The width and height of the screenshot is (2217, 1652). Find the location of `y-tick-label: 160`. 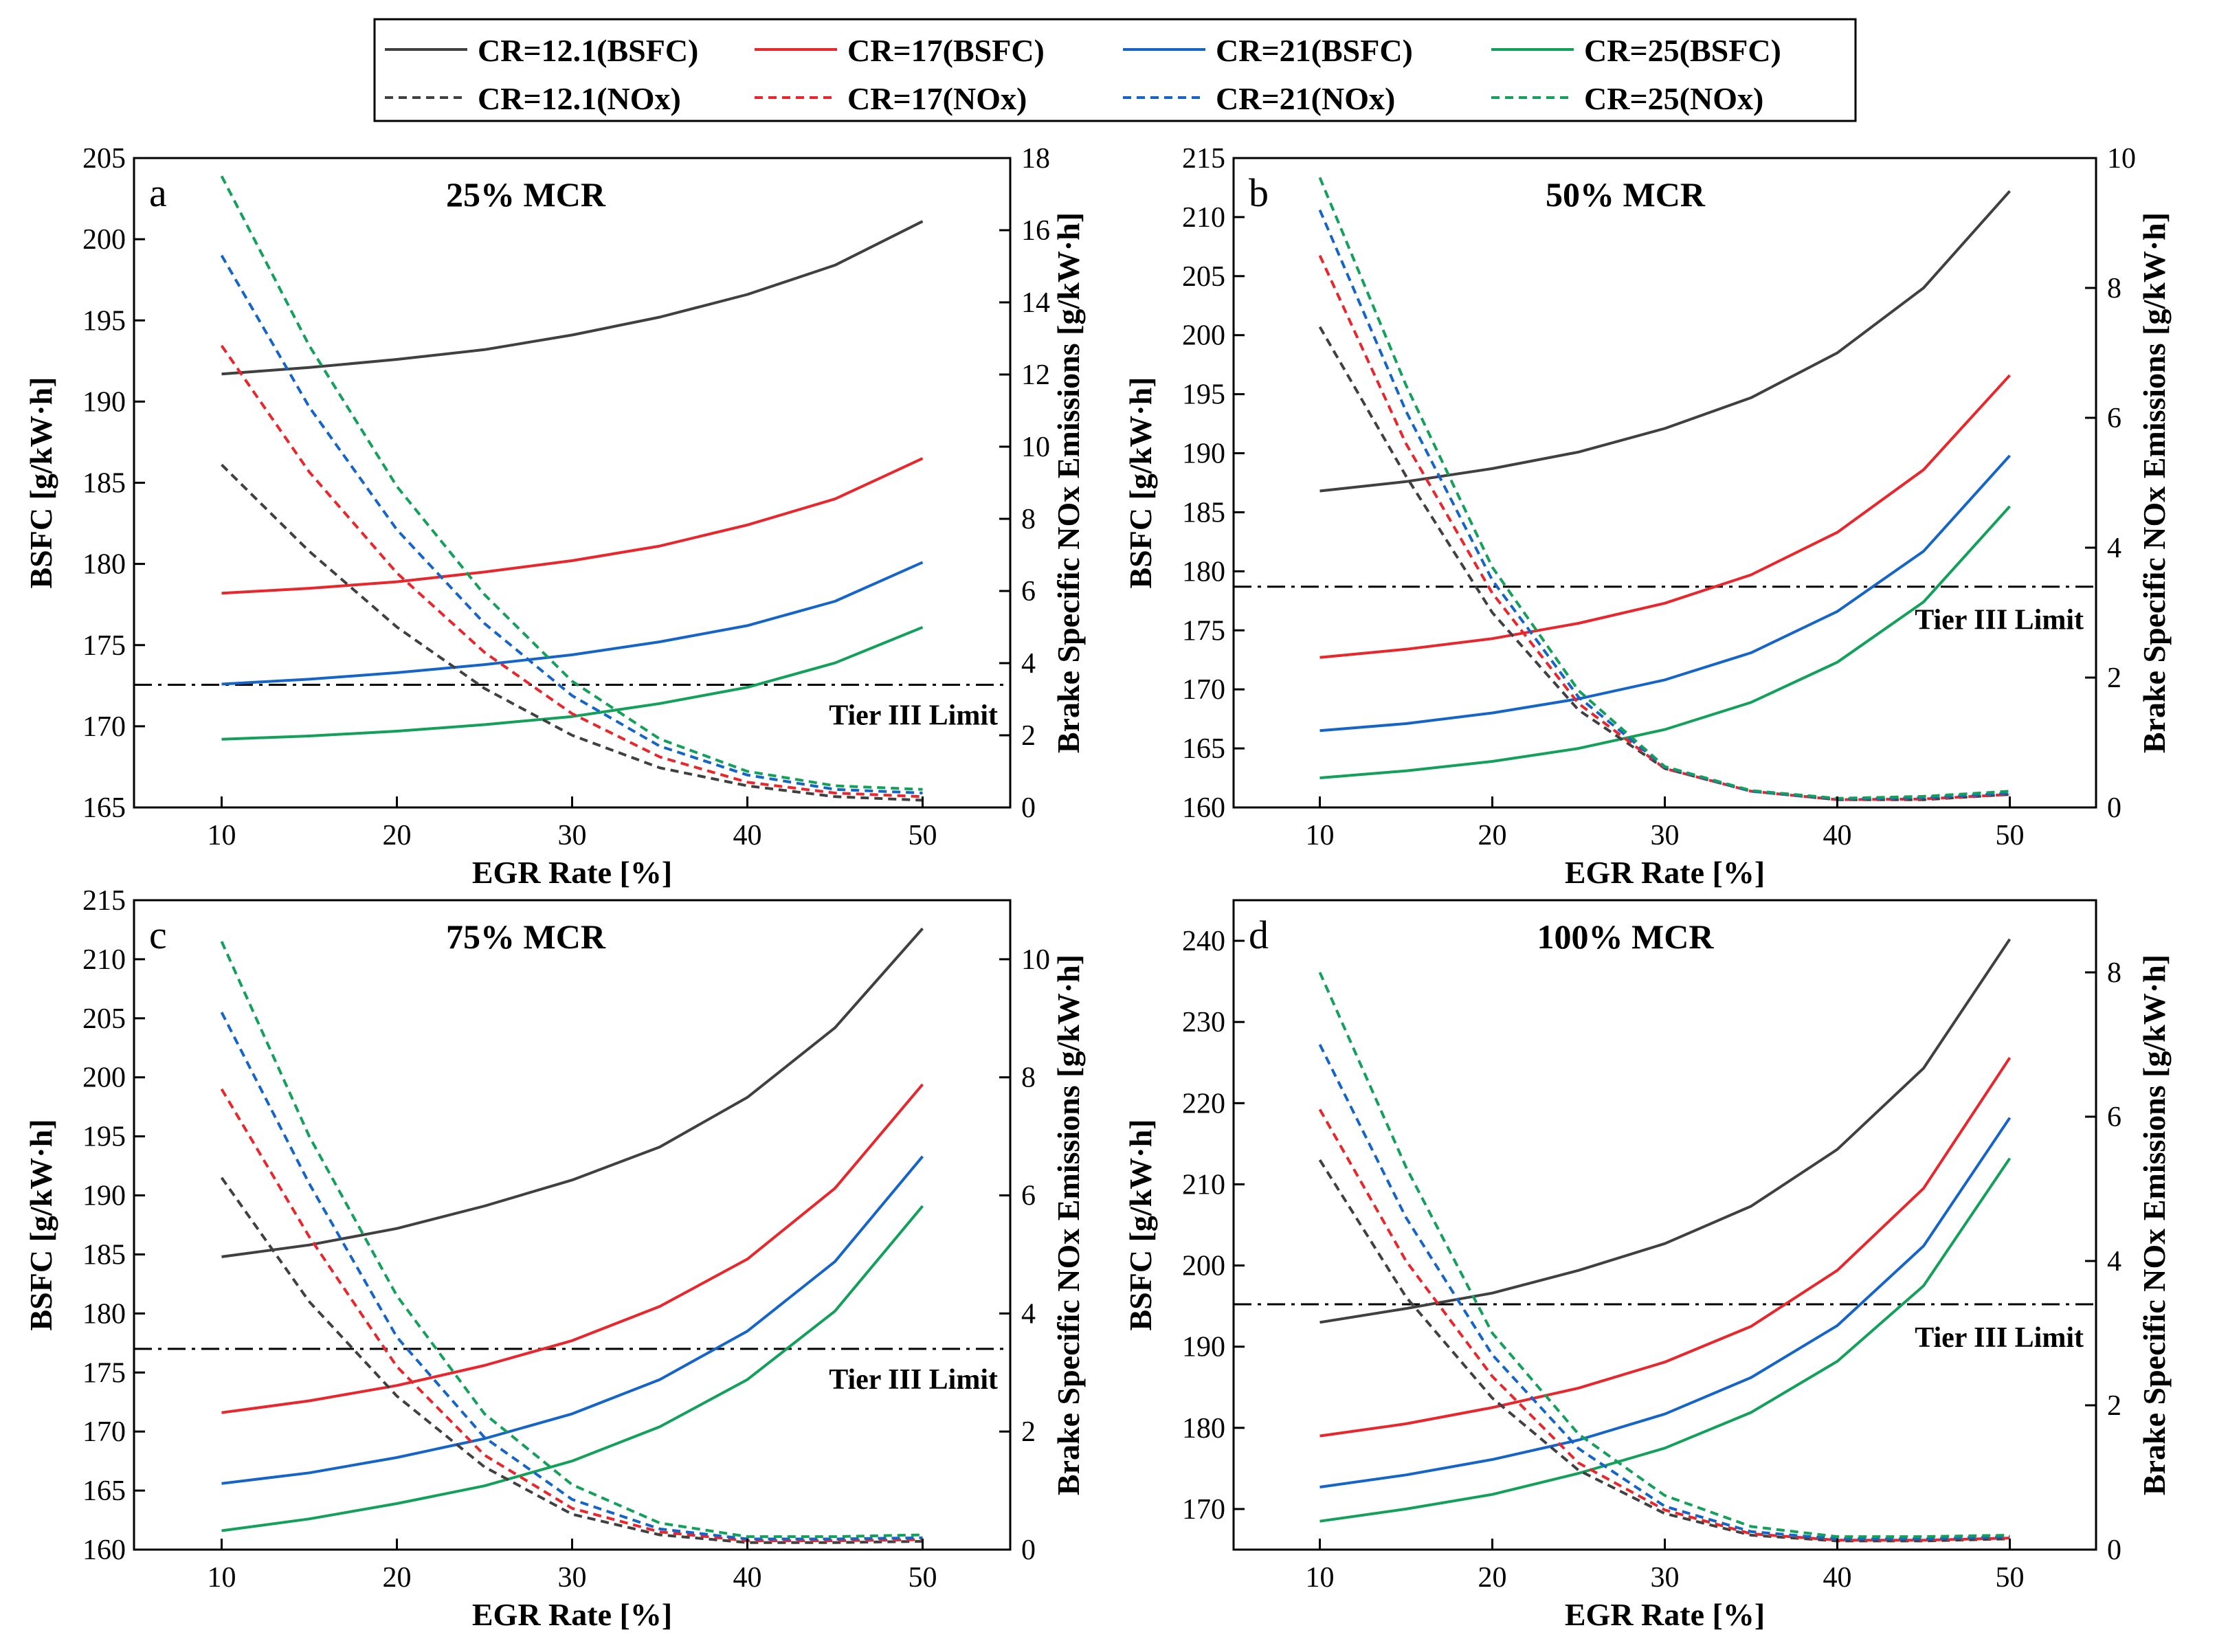

y-tick-label: 160 is located at coordinates (1203, 808).